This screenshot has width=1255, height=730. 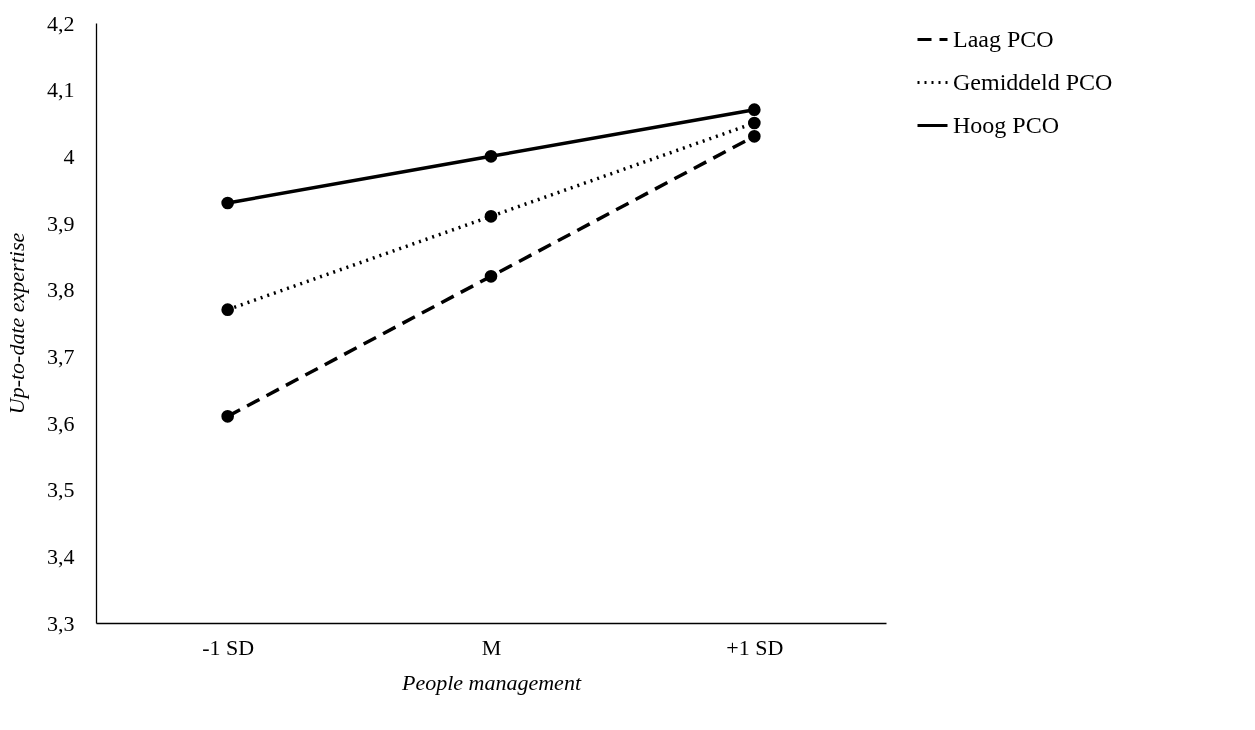 I want to click on x-tick-label: M, so click(x=491, y=647).